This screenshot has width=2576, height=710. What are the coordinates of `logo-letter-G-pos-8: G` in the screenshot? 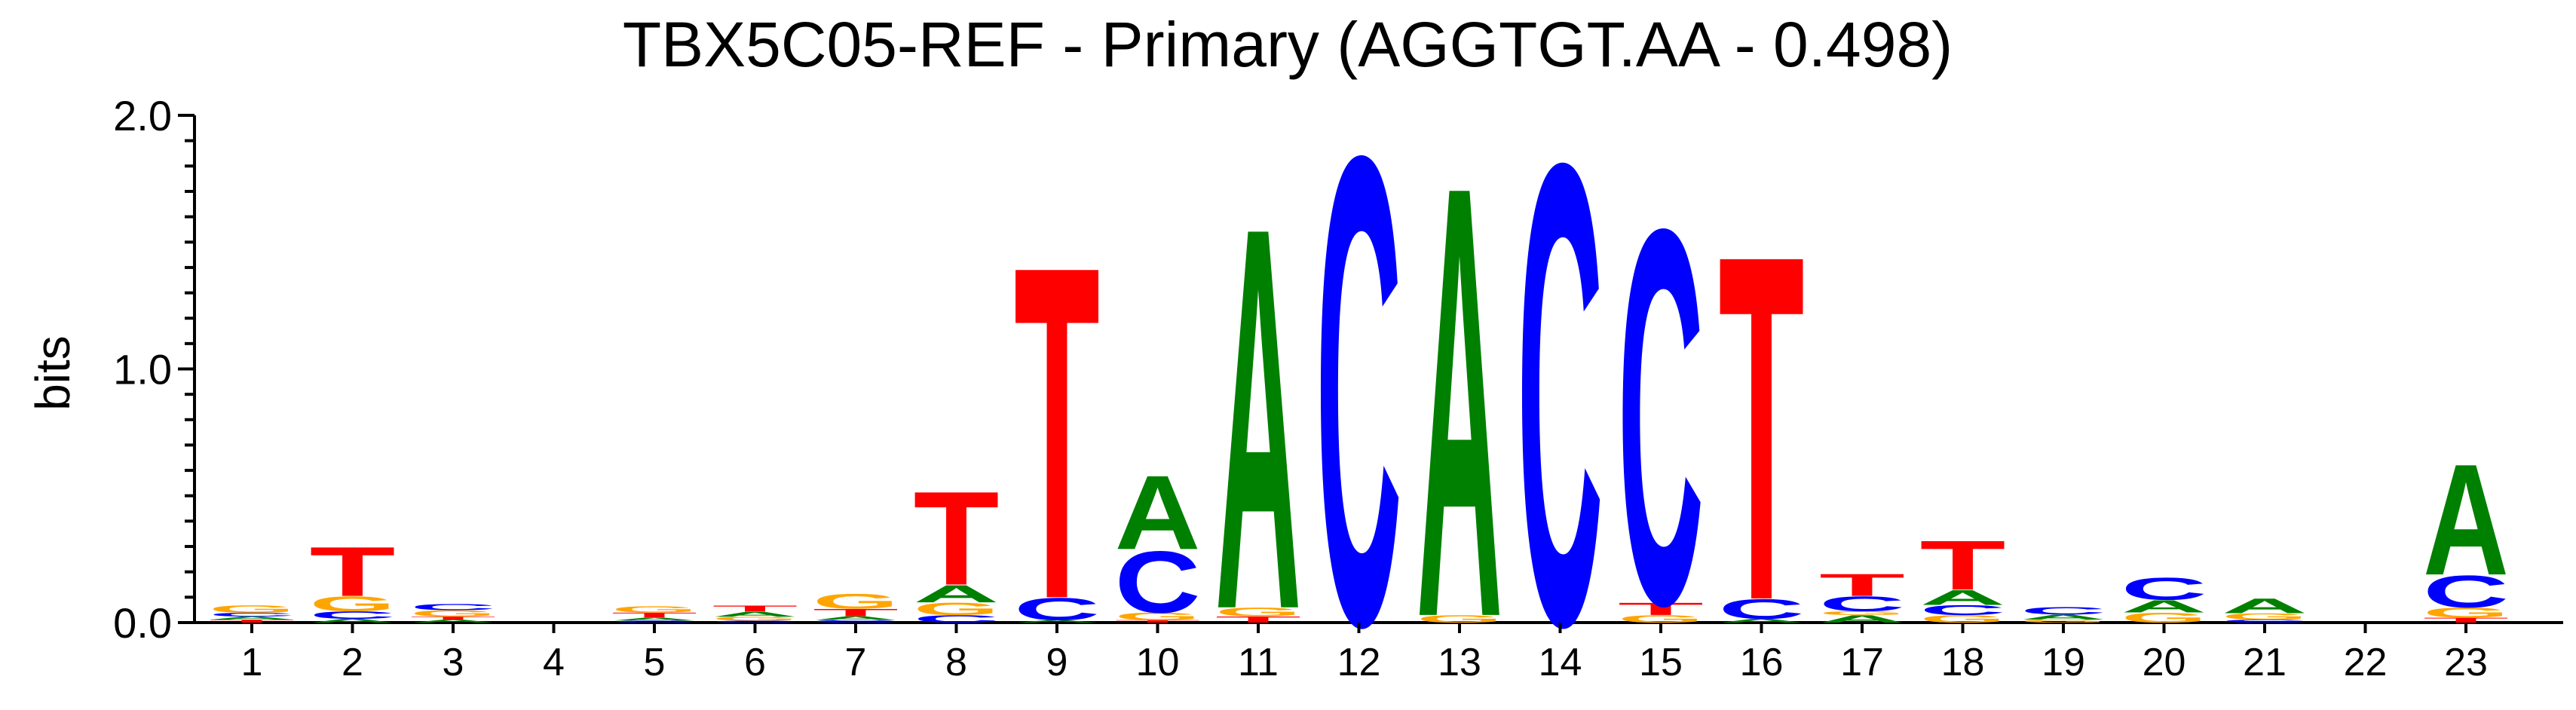 It's located at (957, 609).